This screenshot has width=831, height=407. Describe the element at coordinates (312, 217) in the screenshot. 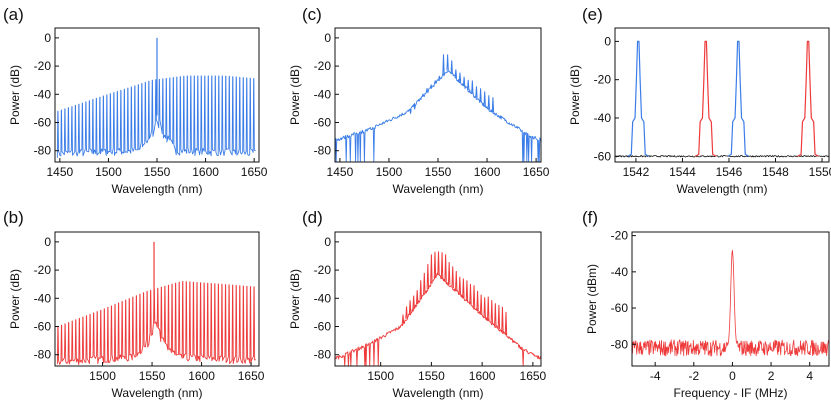

I see `panel-label: (d)` at that location.